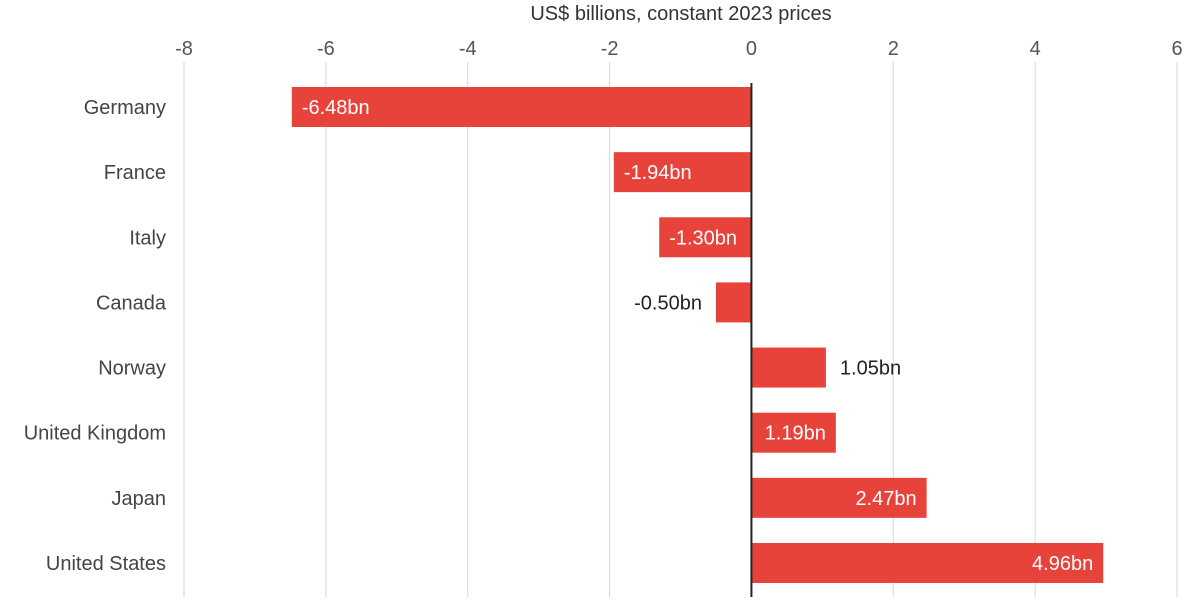  Describe the element at coordinates (839, 497) in the screenshot. I see `bar-japan` at that location.